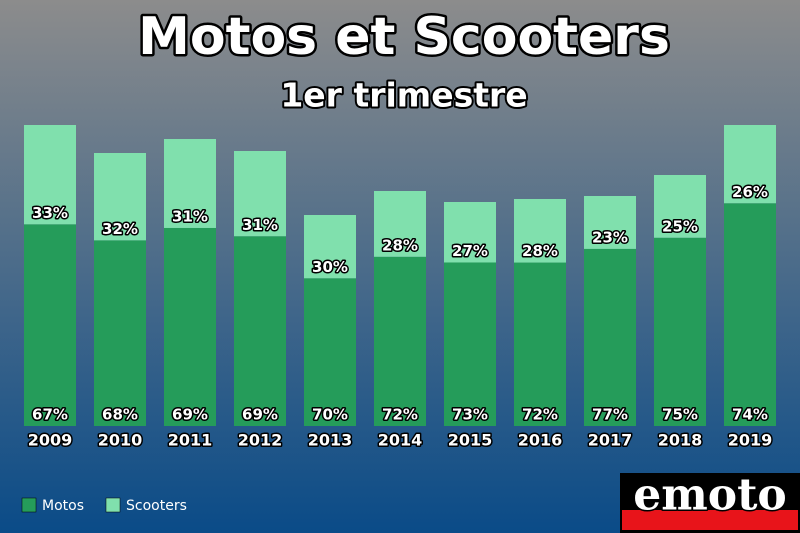  What do you see at coordinates (156, 506) in the screenshot?
I see `legend-label: Scooters` at bounding box center [156, 506].